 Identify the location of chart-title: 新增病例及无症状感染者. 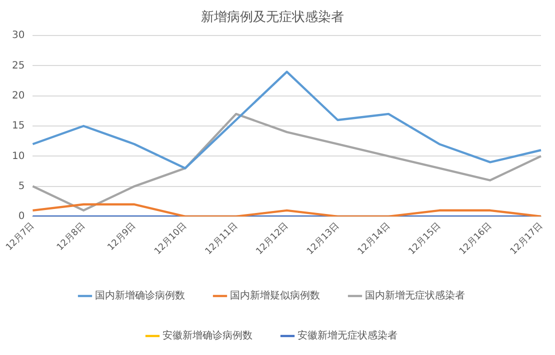
(272, 18).